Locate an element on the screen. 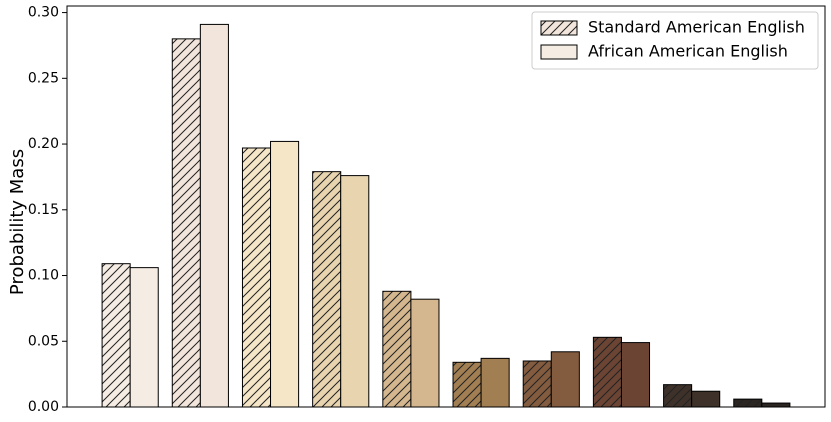  y-tick-label: 0.10 is located at coordinates (43, 276).